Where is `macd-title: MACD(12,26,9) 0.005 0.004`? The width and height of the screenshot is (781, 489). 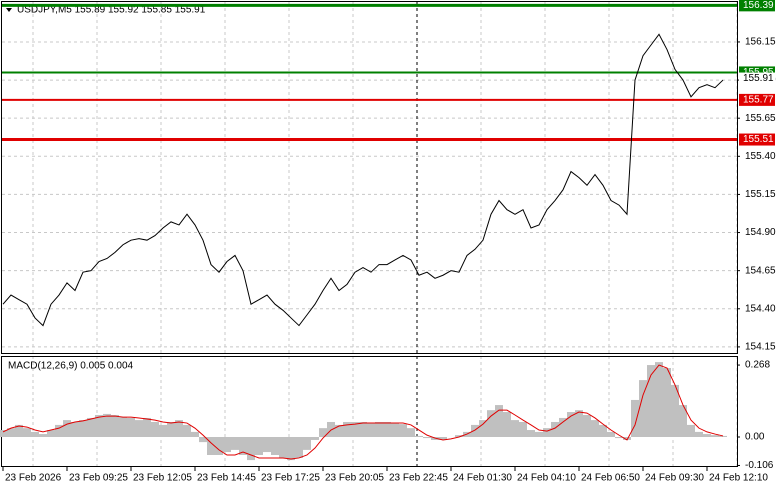 macd-title: MACD(12,26,9) 0.005 0.004 is located at coordinates (71, 366).